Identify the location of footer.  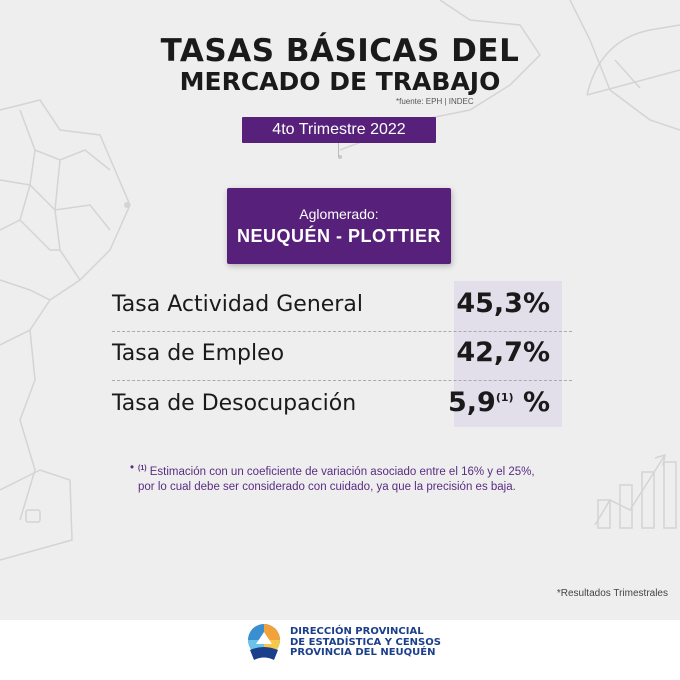
(340, 650).